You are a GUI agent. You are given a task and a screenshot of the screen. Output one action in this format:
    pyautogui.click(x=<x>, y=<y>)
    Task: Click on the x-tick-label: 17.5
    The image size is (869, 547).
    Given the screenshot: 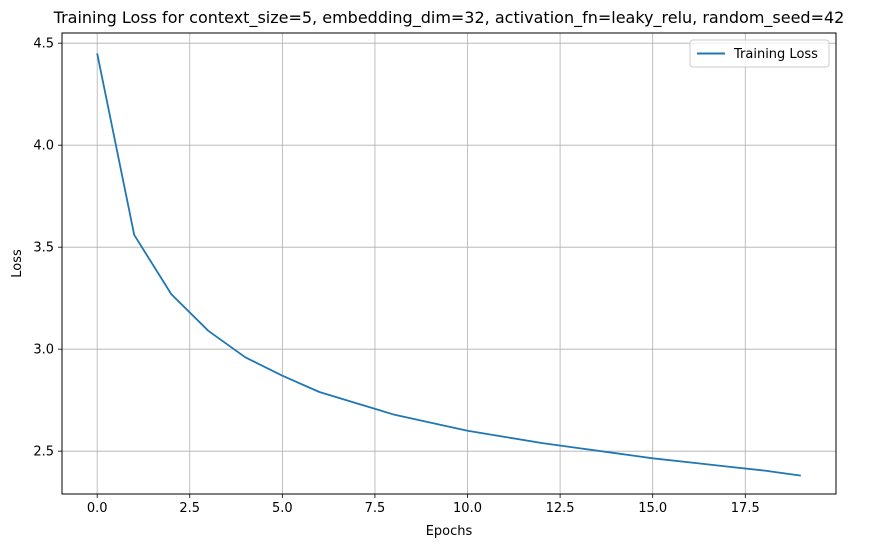 What is the action you would take?
    pyautogui.click(x=745, y=508)
    